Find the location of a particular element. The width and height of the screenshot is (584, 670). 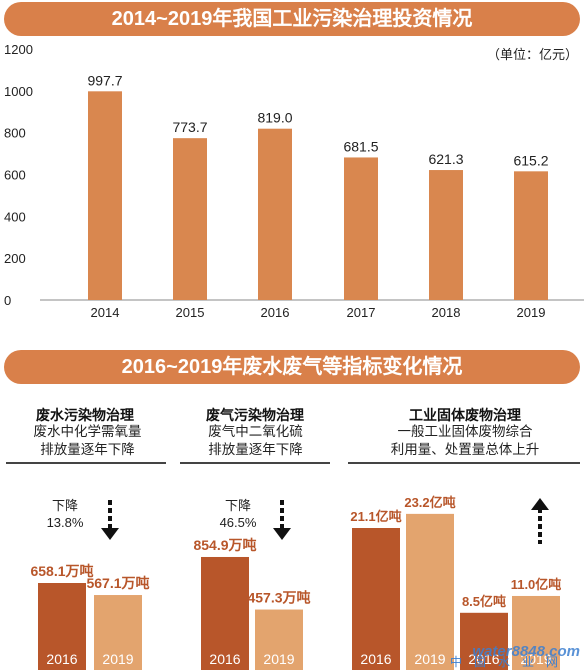

bar-value-label: 8.5亿吨 is located at coordinates (484, 601).